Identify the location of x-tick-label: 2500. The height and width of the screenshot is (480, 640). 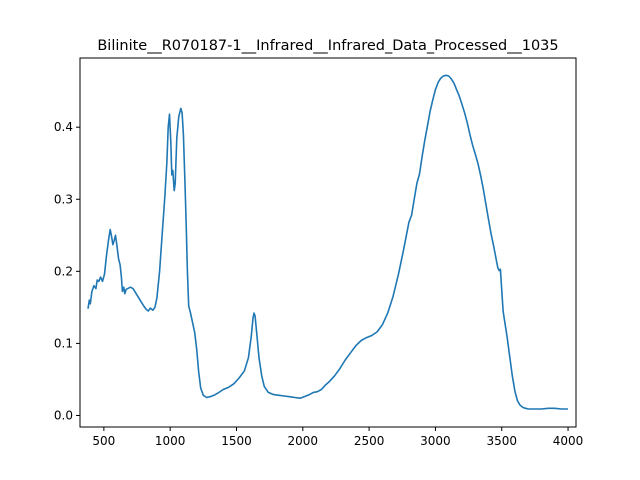
(369, 441).